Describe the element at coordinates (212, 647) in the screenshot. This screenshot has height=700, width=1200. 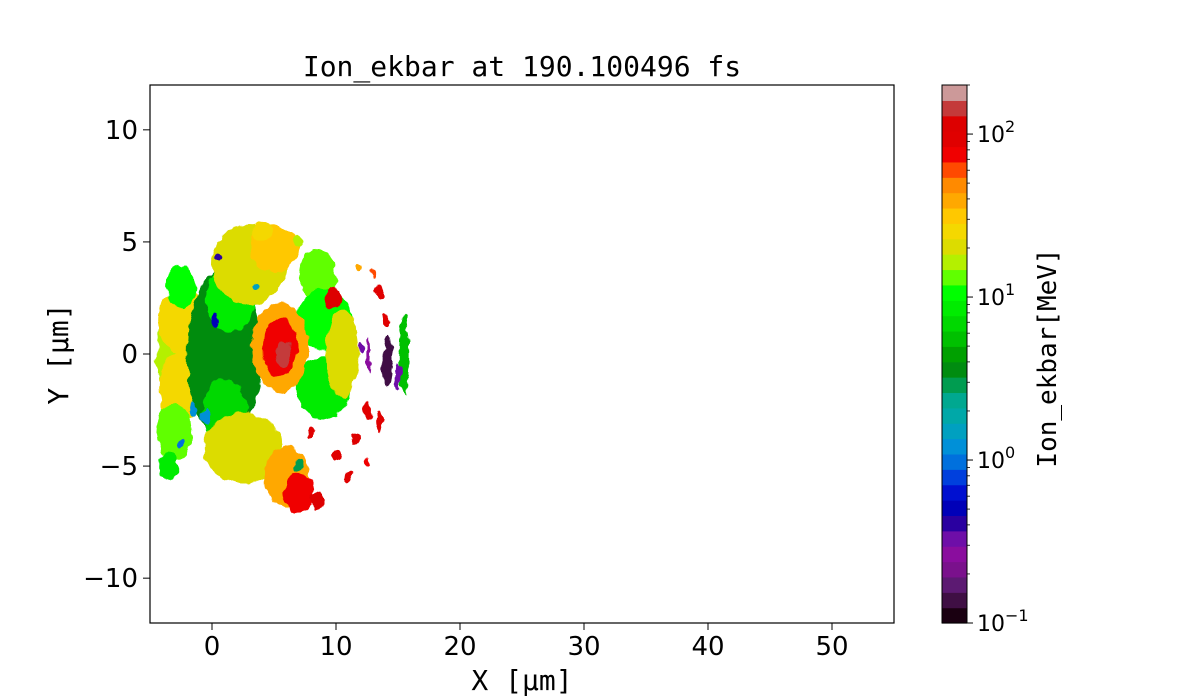
I see `x-tick-label: 0` at that location.